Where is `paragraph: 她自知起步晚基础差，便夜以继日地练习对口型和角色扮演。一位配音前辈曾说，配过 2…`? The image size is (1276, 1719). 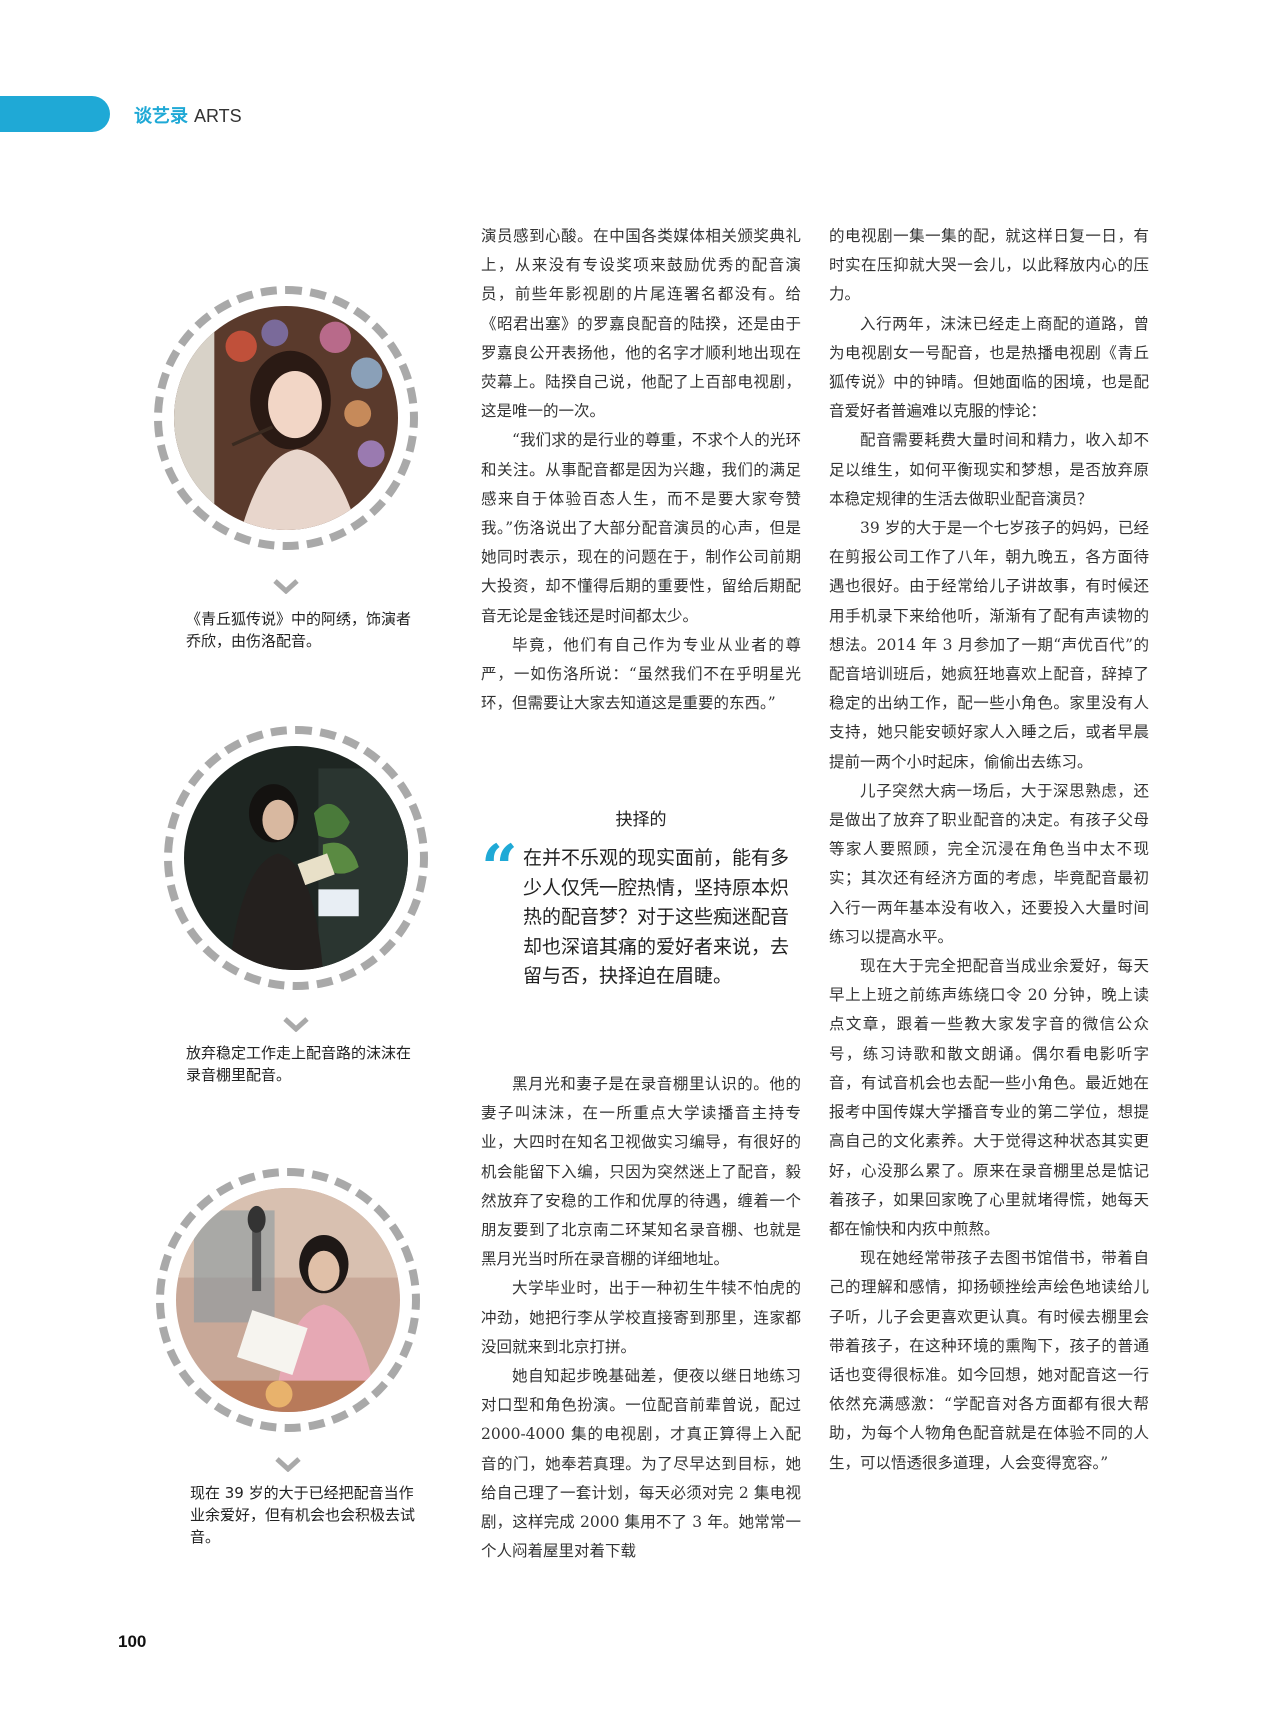 paragraph: 她自知起步晚基础差，便夜以继日地练习对口型和角色扮演。一位配音前辈曾说，配过 2… is located at coordinates (641, 1464).